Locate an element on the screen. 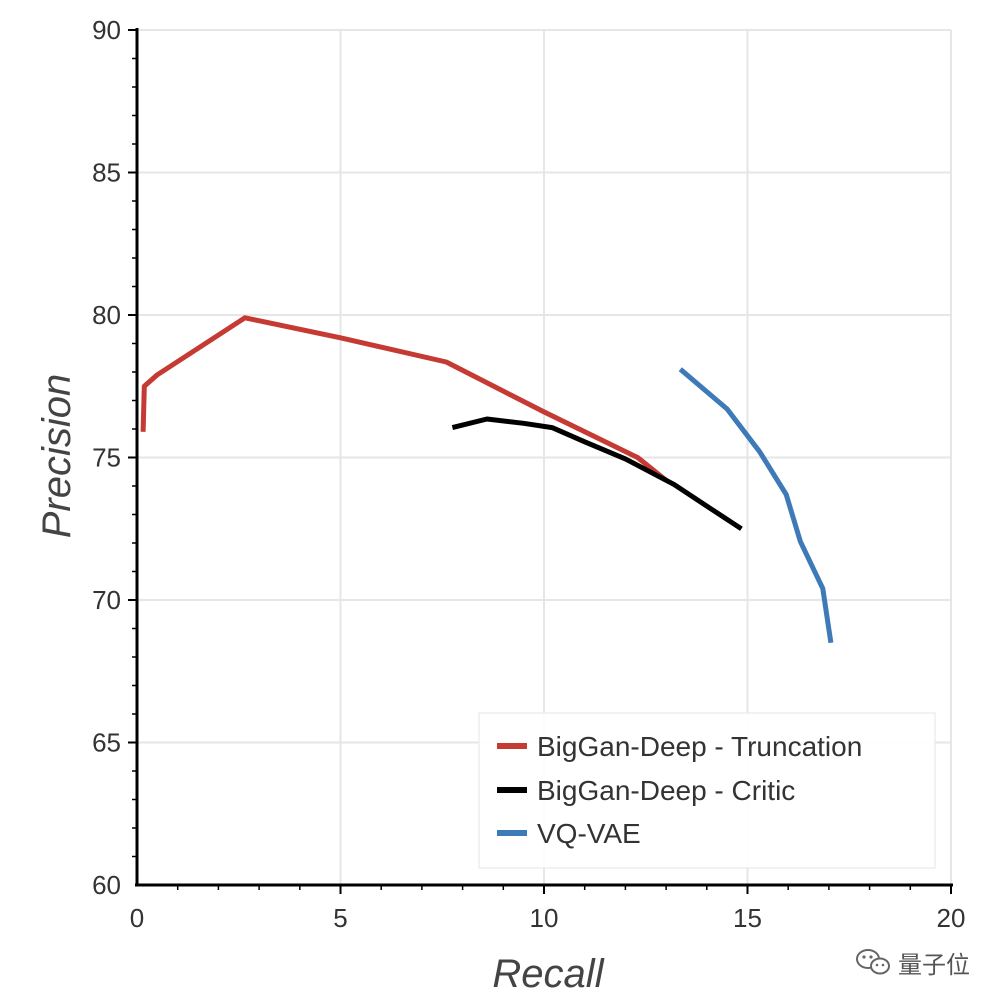 The image size is (1008, 1006). series-line-critic is located at coordinates (597, 473).